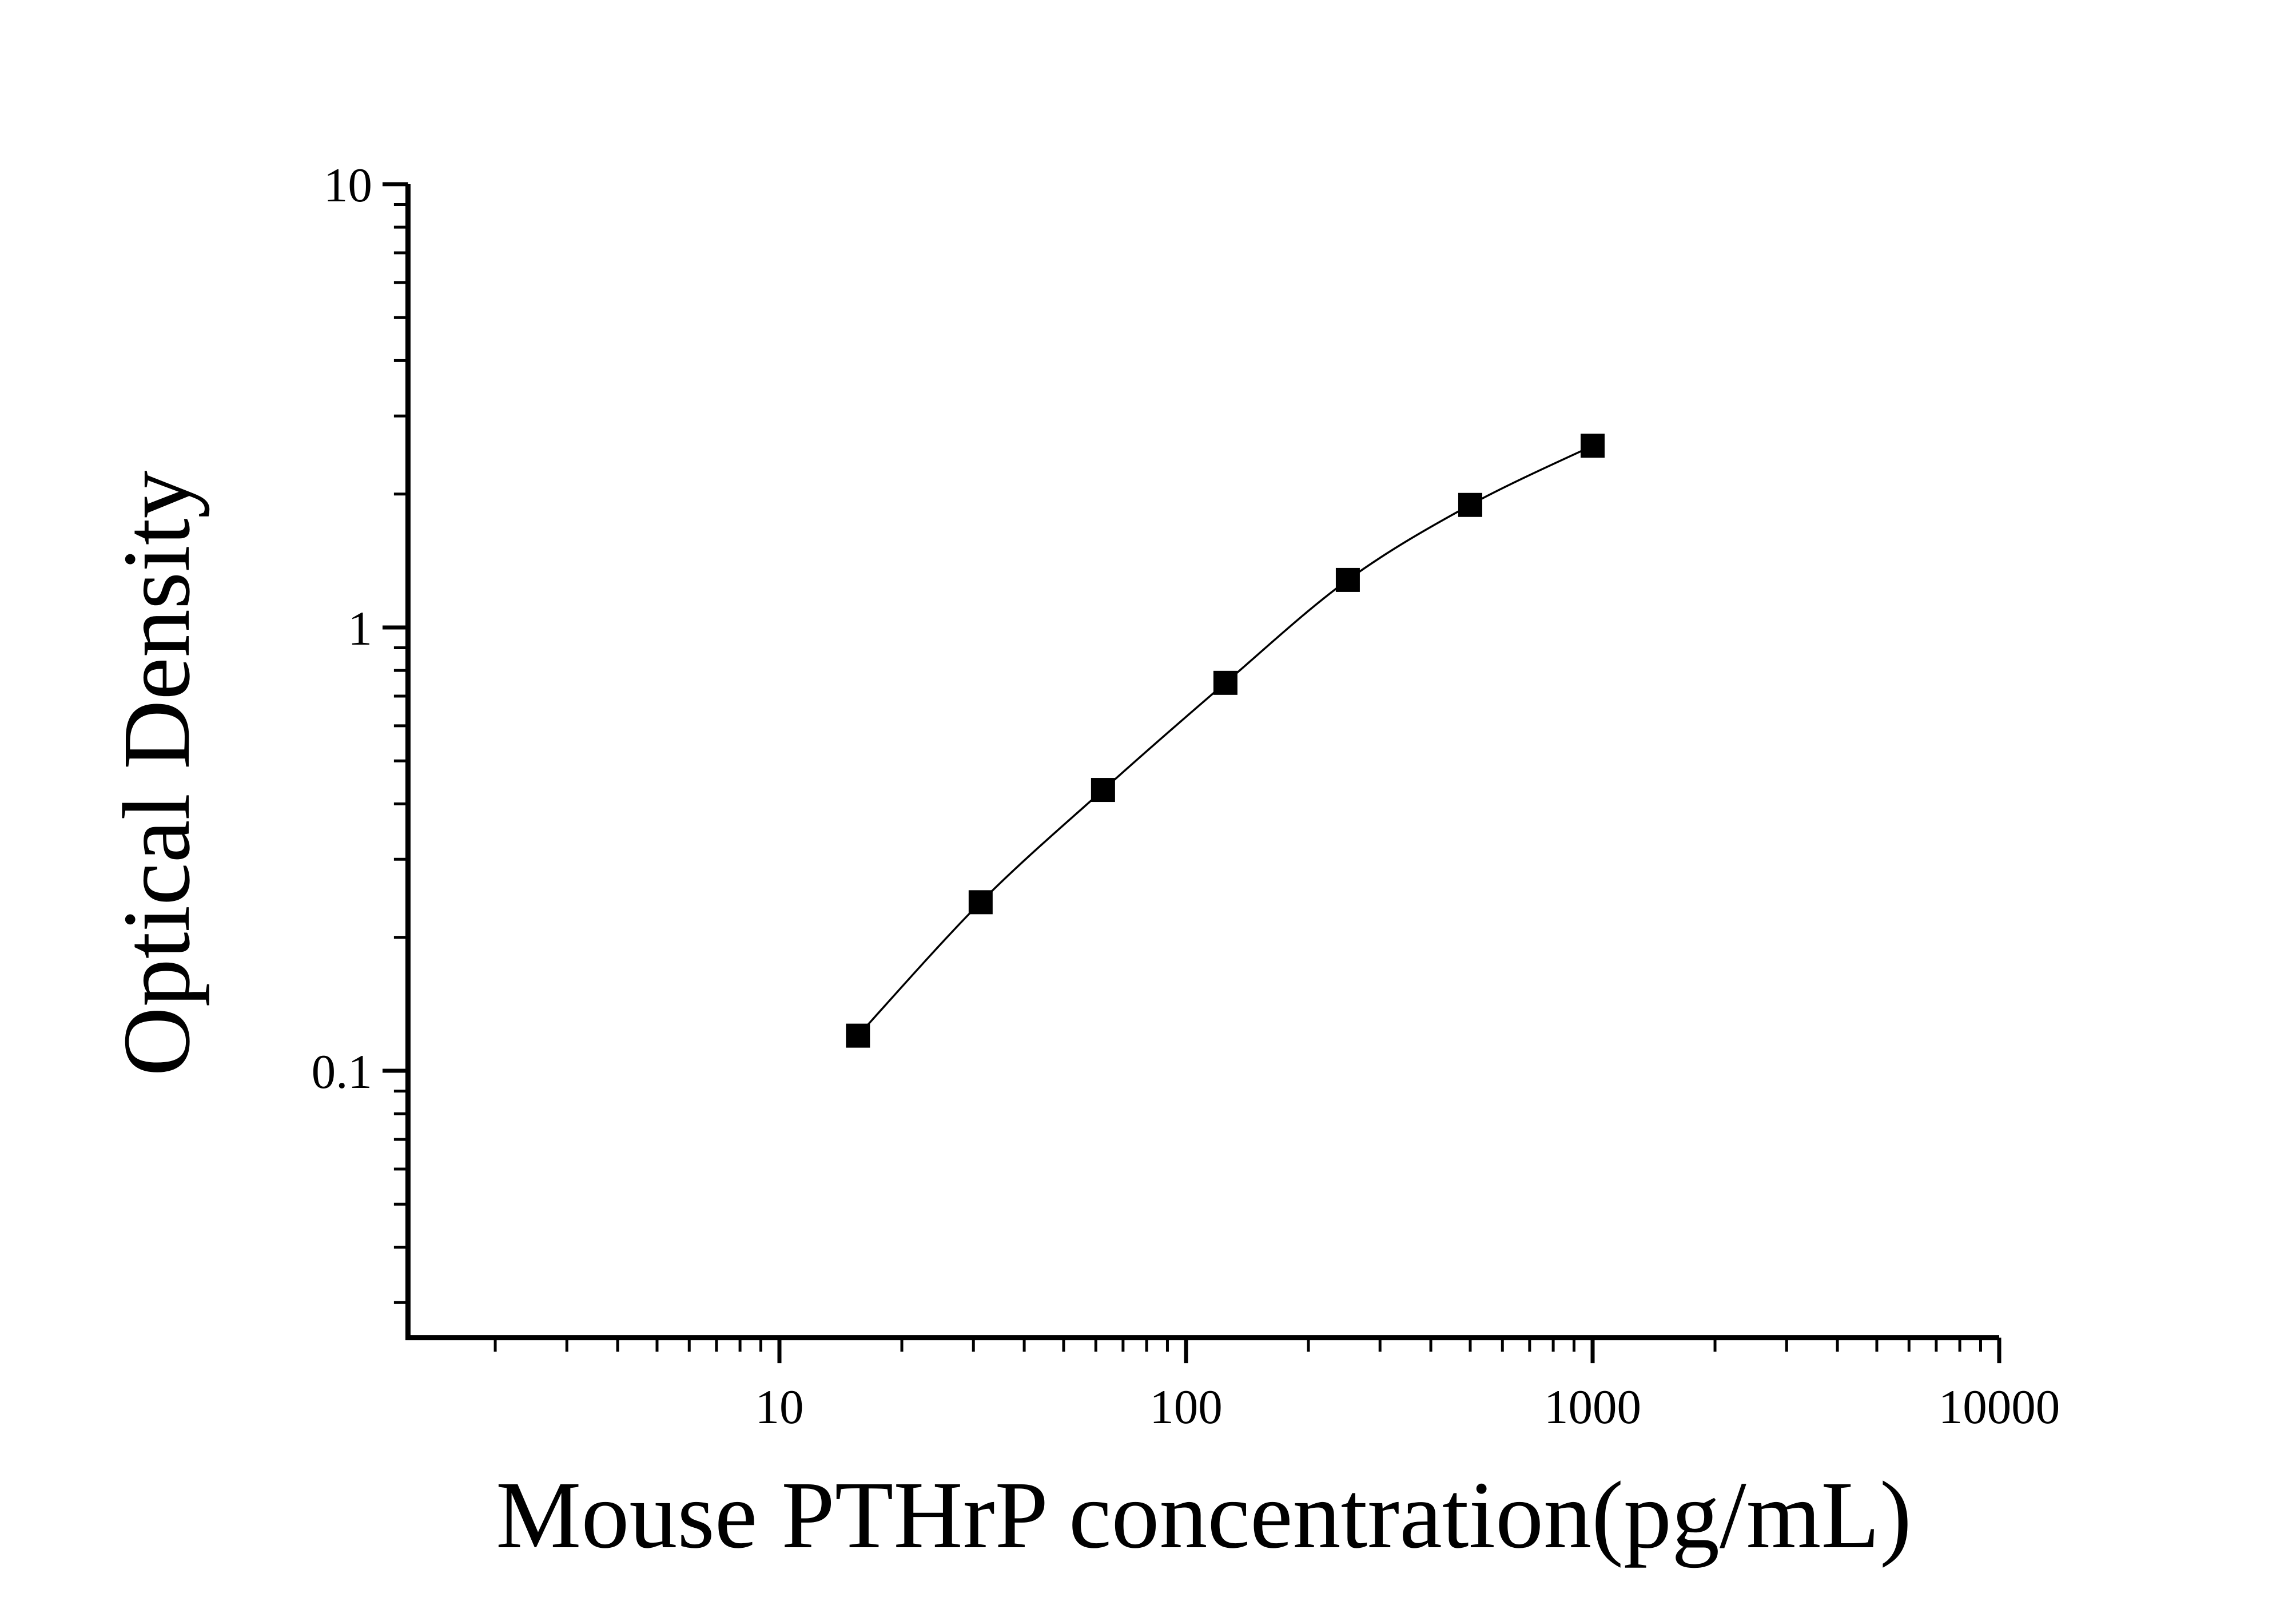 This screenshot has width=2296, height=1605. I want to click on marker-layer, so click(1225, 741).